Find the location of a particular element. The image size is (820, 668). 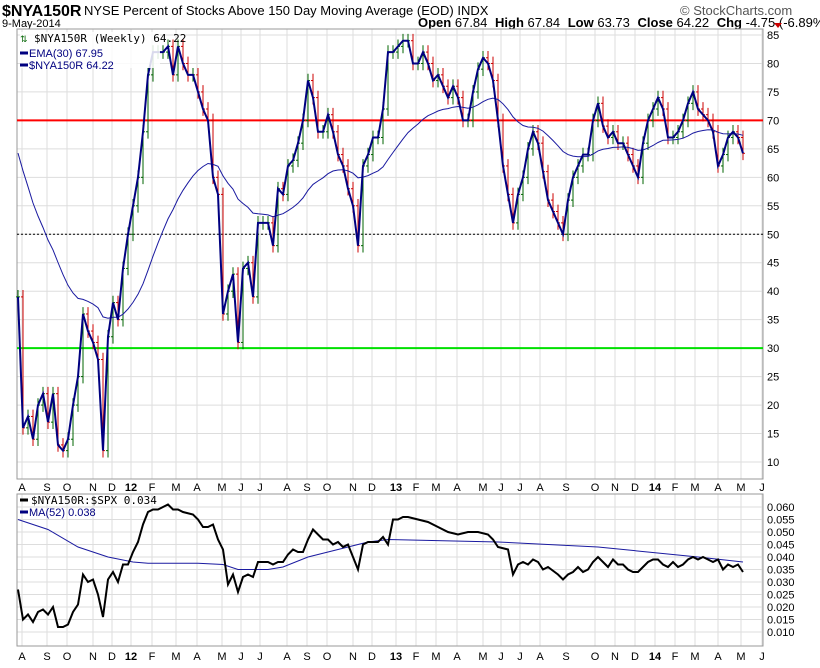

y-tick-label: 0.055 is located at coordinates (781, 521).